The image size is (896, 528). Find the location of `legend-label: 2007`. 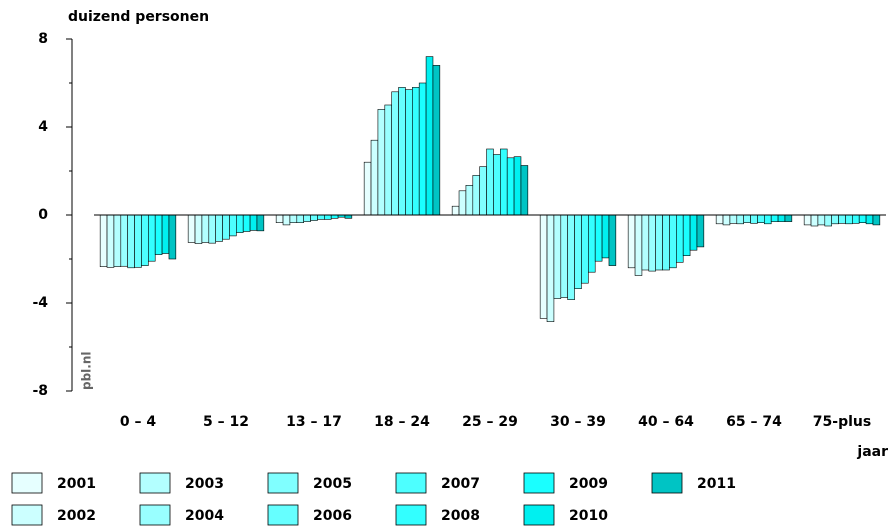

legend-label: 2007 is located at coordinates (460, 484).